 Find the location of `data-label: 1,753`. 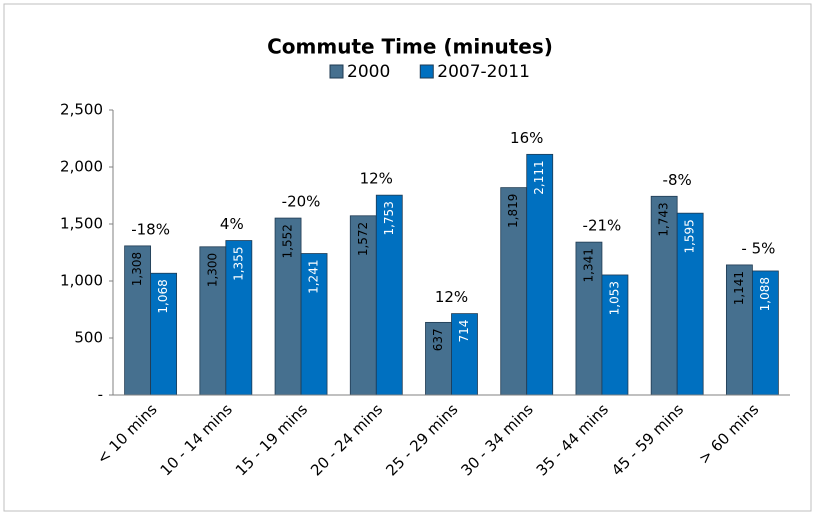

data-label: 1,753 is located at coordinates (389, 218).